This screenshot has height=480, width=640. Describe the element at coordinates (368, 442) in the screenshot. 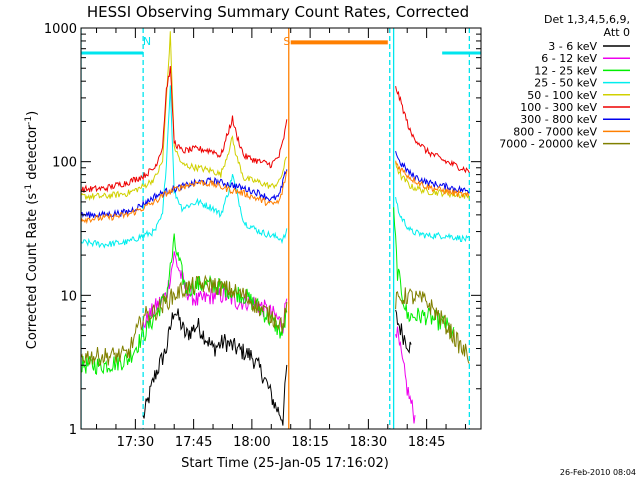

I see `x-tick-label: 18:30` at that location.